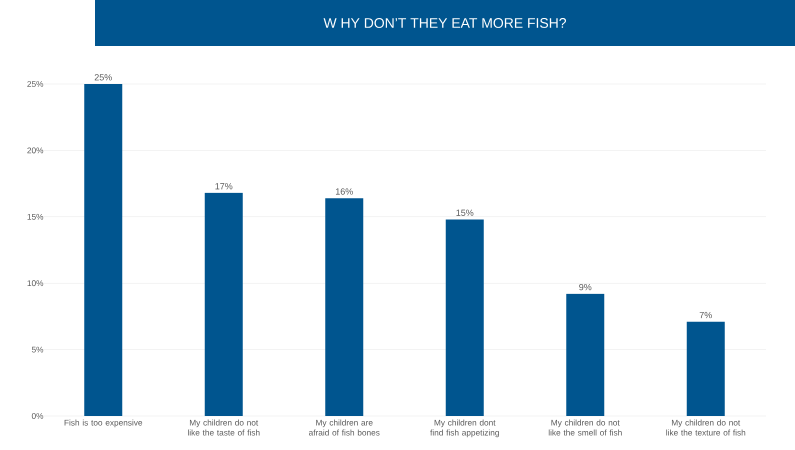 The image size is (795, 450). Describe the element at coordinates (38, 416) in the screenshot. I see `y-tick-label: 0%` at that location.